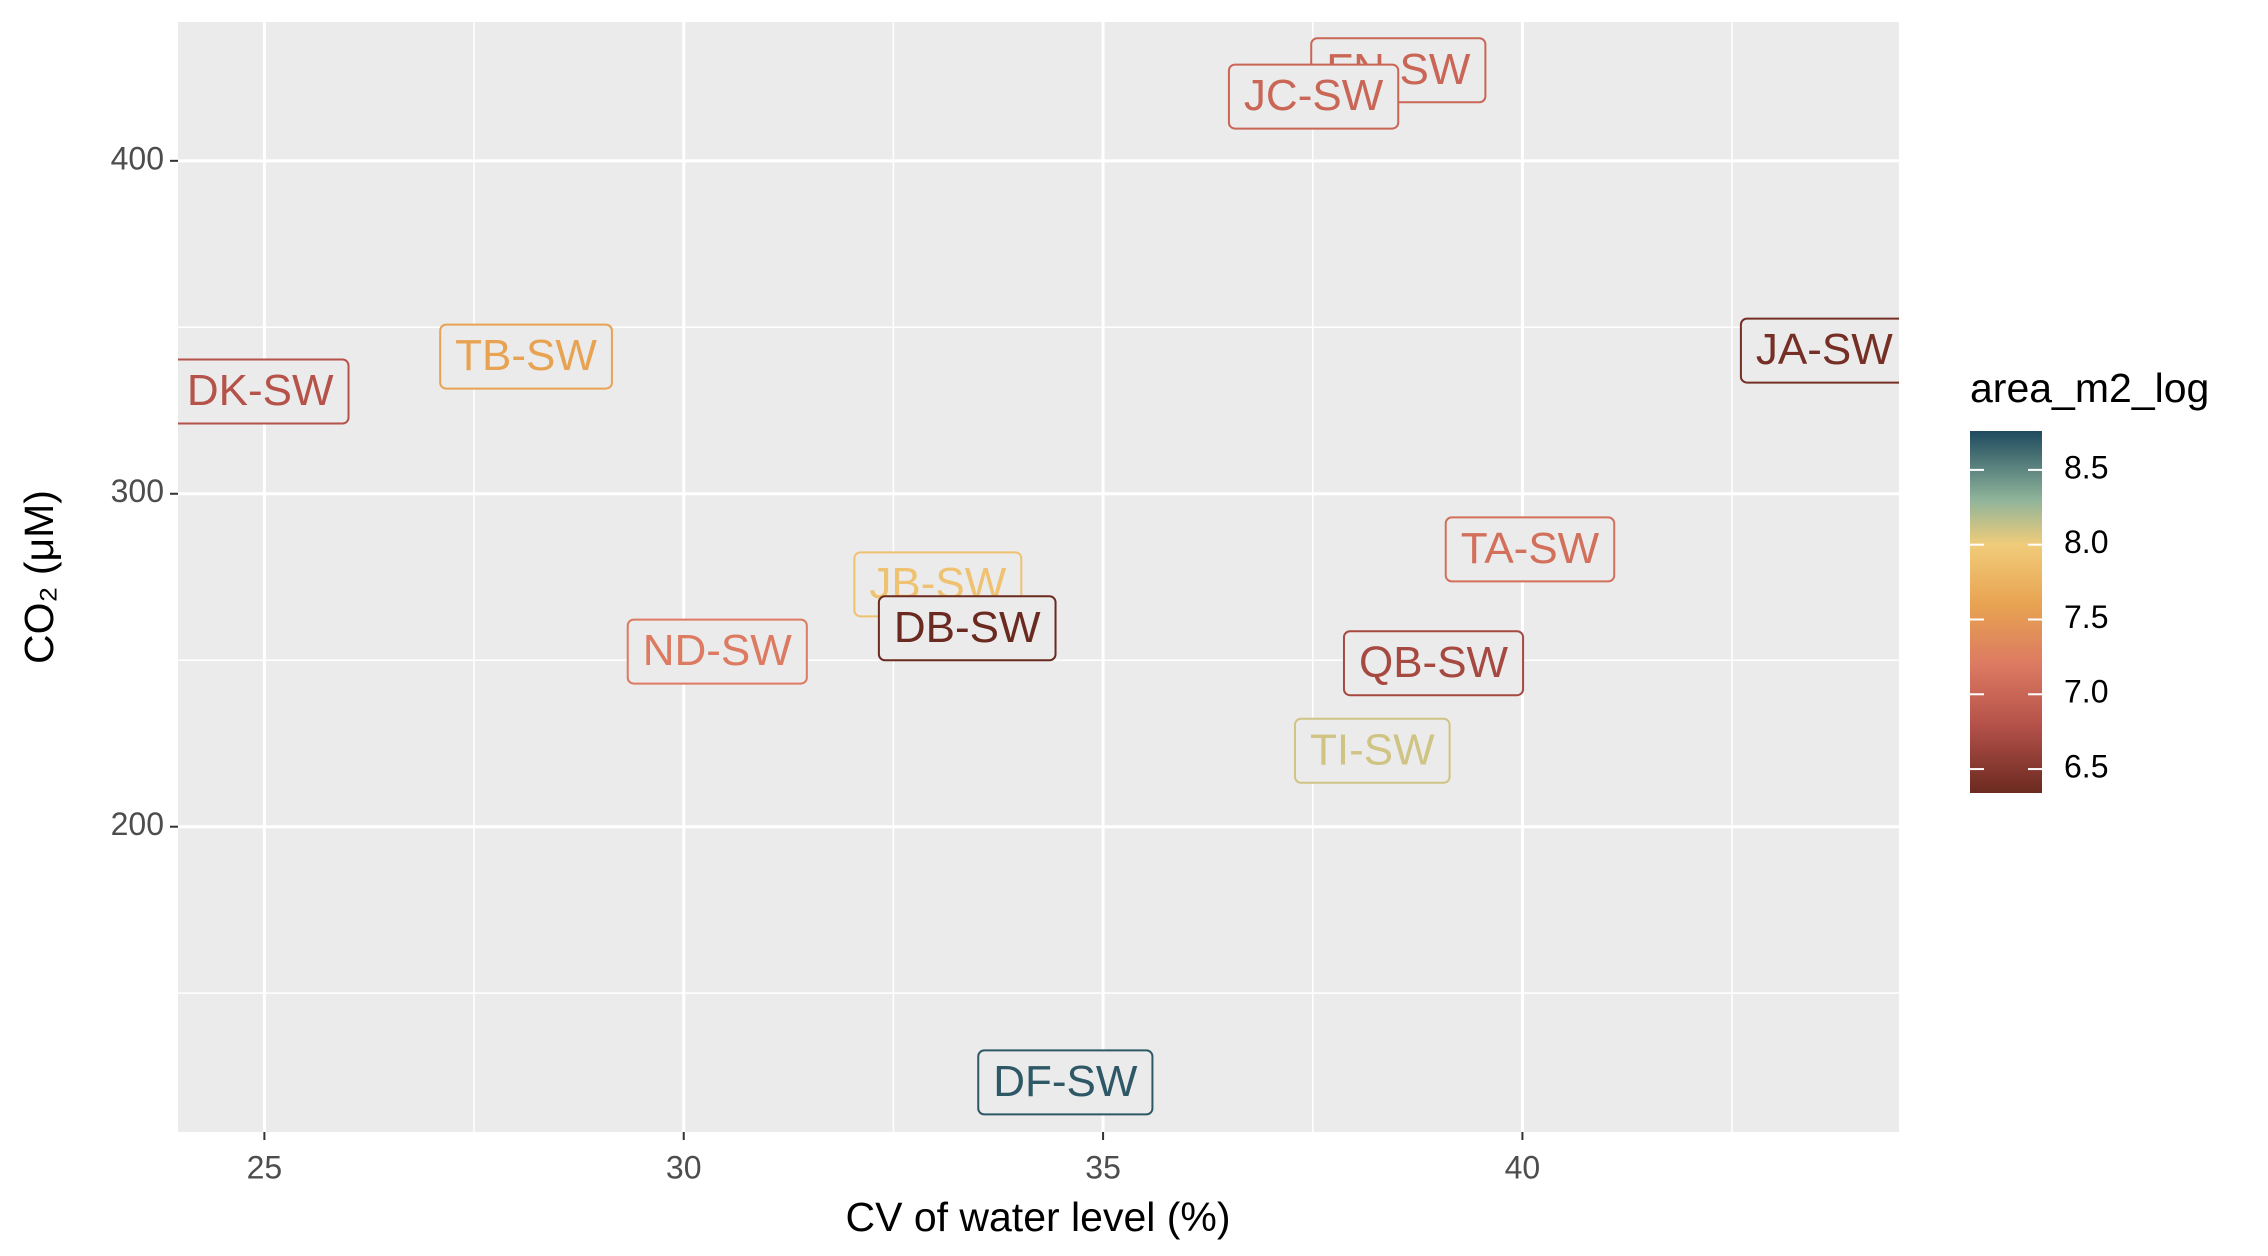 This screenshot has height=1256, width=2268. I want to click on label-text: TA-SW, so click(1530, 548).